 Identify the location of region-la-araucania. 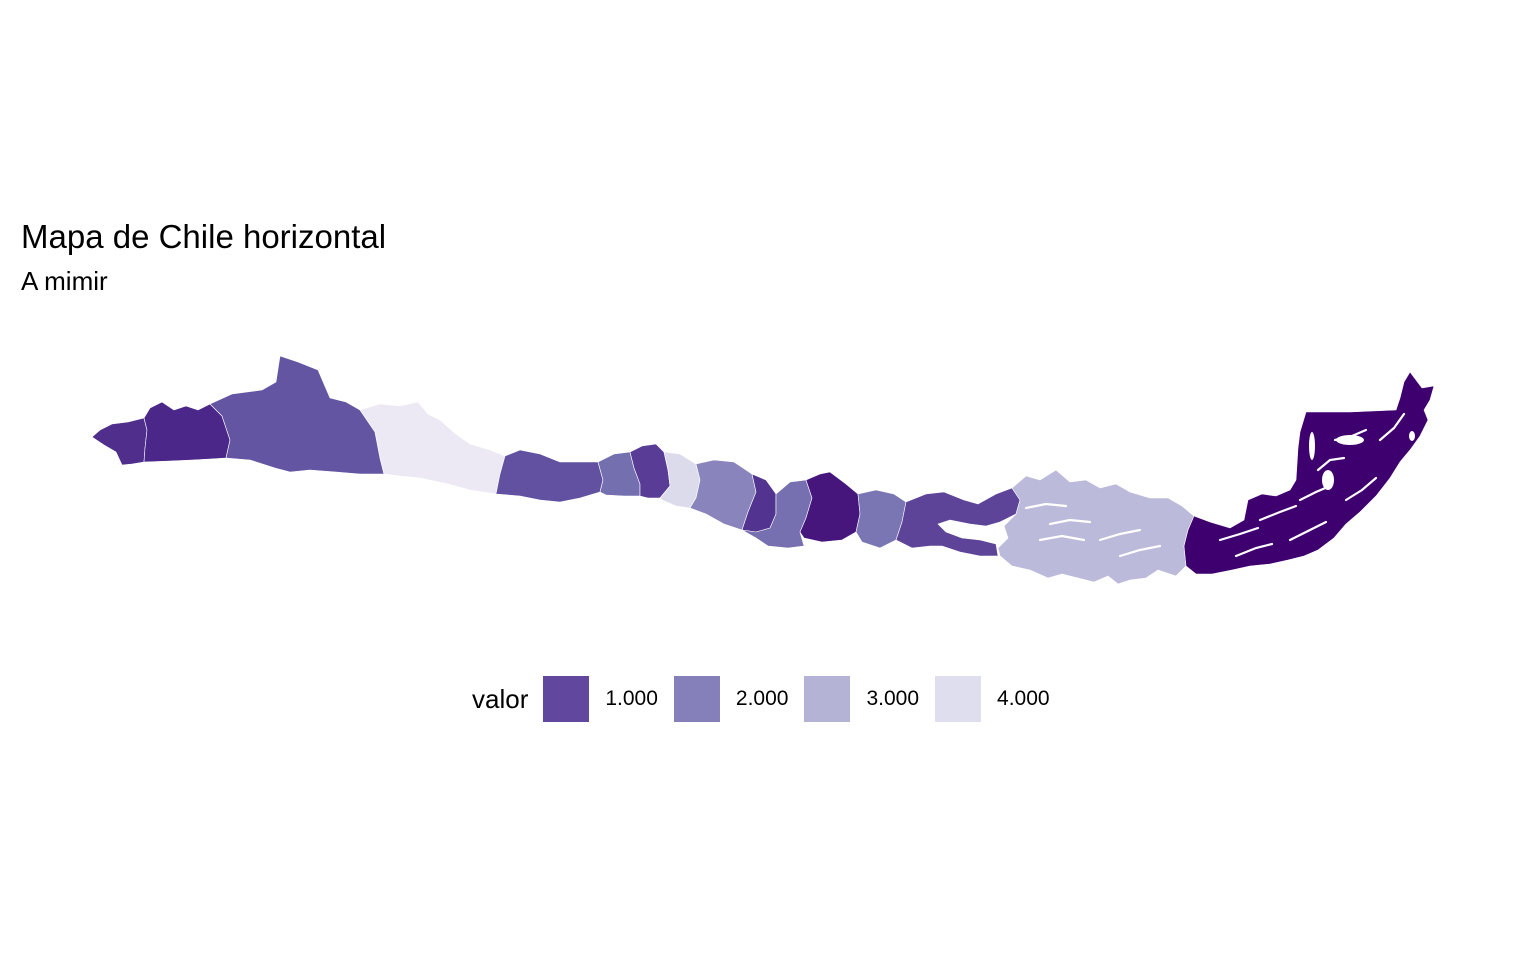
(830, 507).